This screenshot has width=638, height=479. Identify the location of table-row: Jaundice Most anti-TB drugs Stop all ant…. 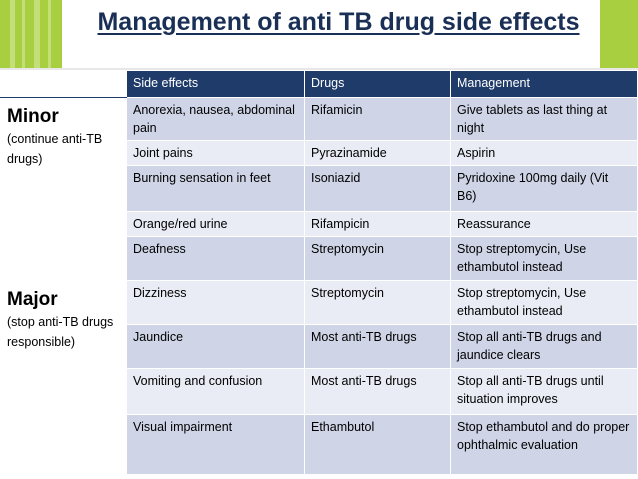
(319, 346).